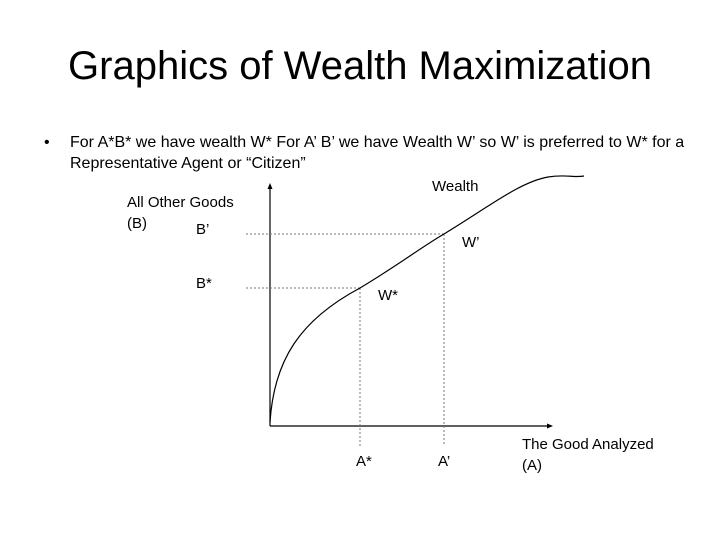 The height and width of the screenshot is (540, 720). Describe the element at coordinates (364, 461) in the screenshot. I see `a-star-label: A*` at that location.